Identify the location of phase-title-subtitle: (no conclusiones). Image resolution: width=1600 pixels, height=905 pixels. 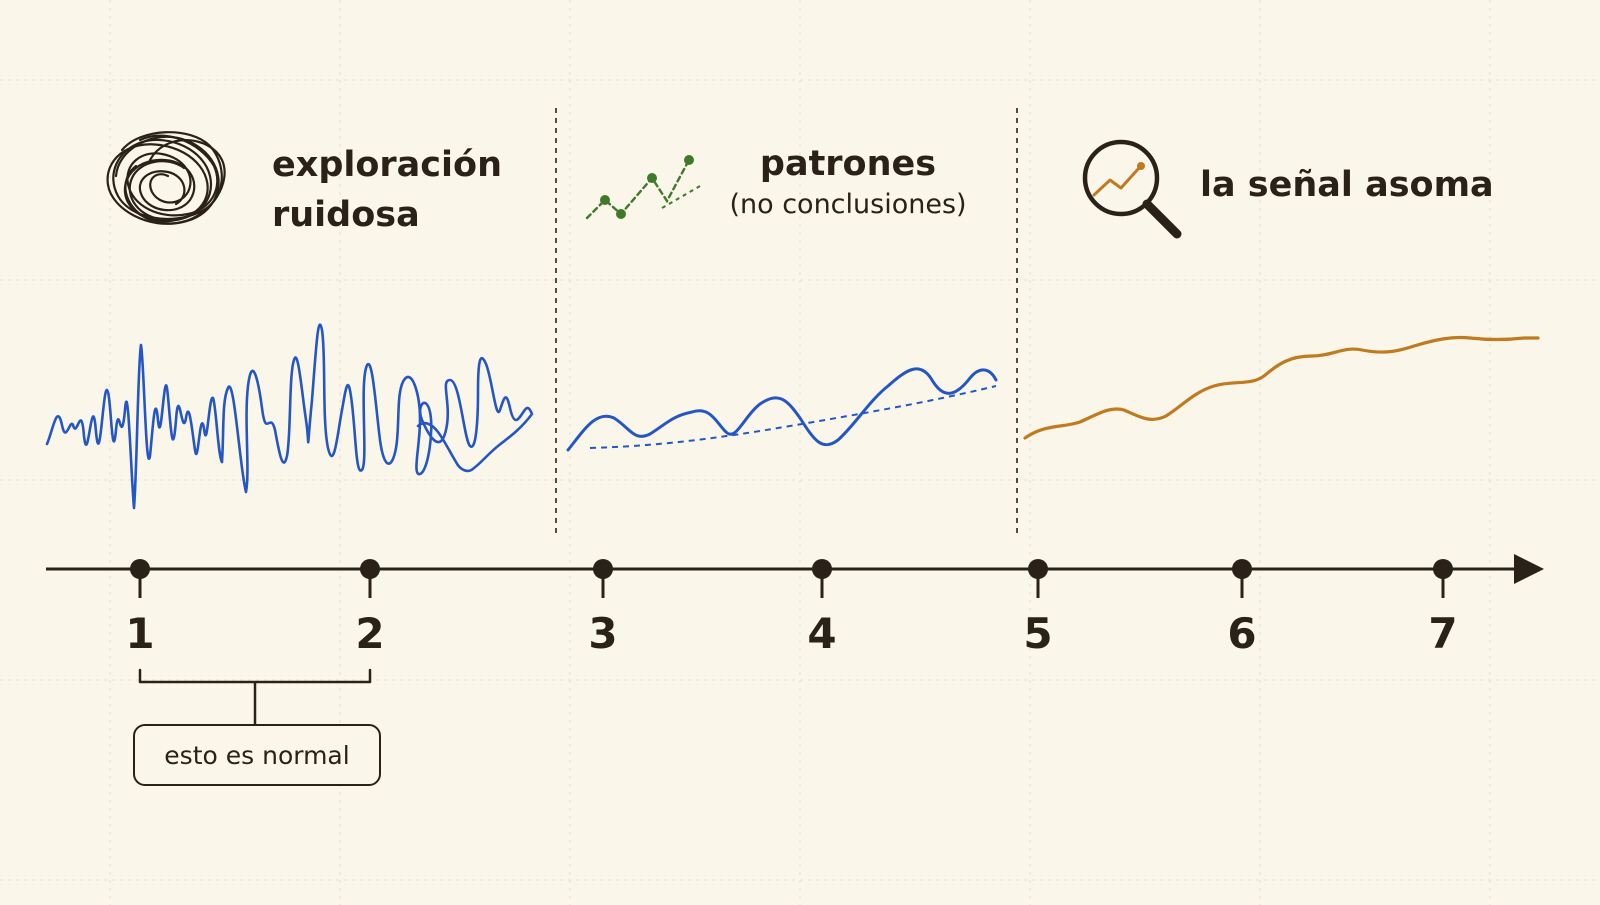
(848, 204).